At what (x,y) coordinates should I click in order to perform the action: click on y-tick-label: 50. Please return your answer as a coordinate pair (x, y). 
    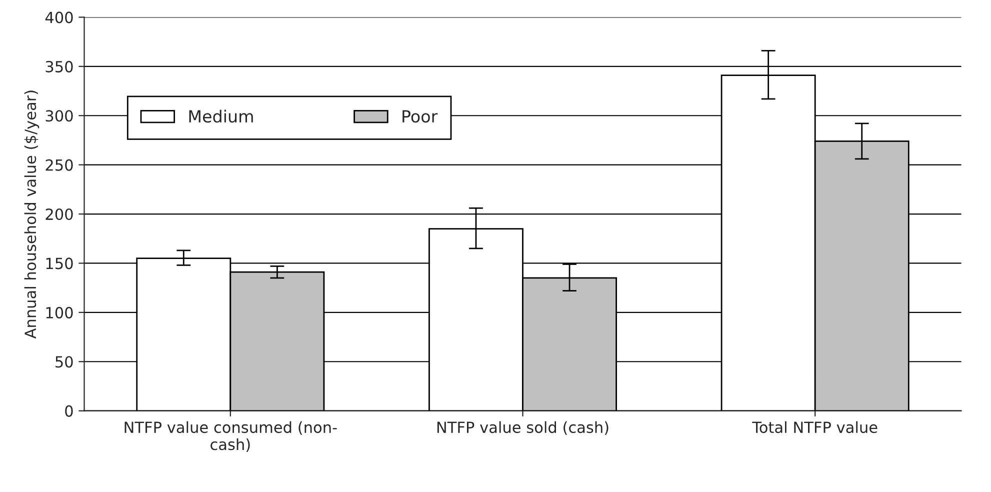
    Looking at the image, I should click on (64, 362).